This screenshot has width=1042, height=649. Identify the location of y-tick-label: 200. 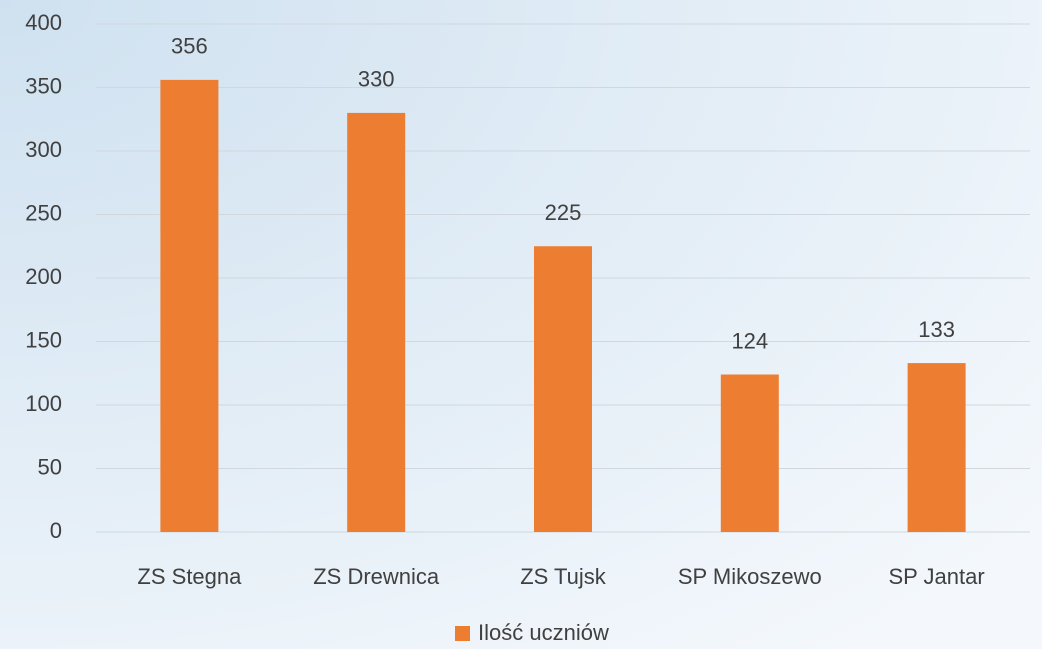
(43, 276).